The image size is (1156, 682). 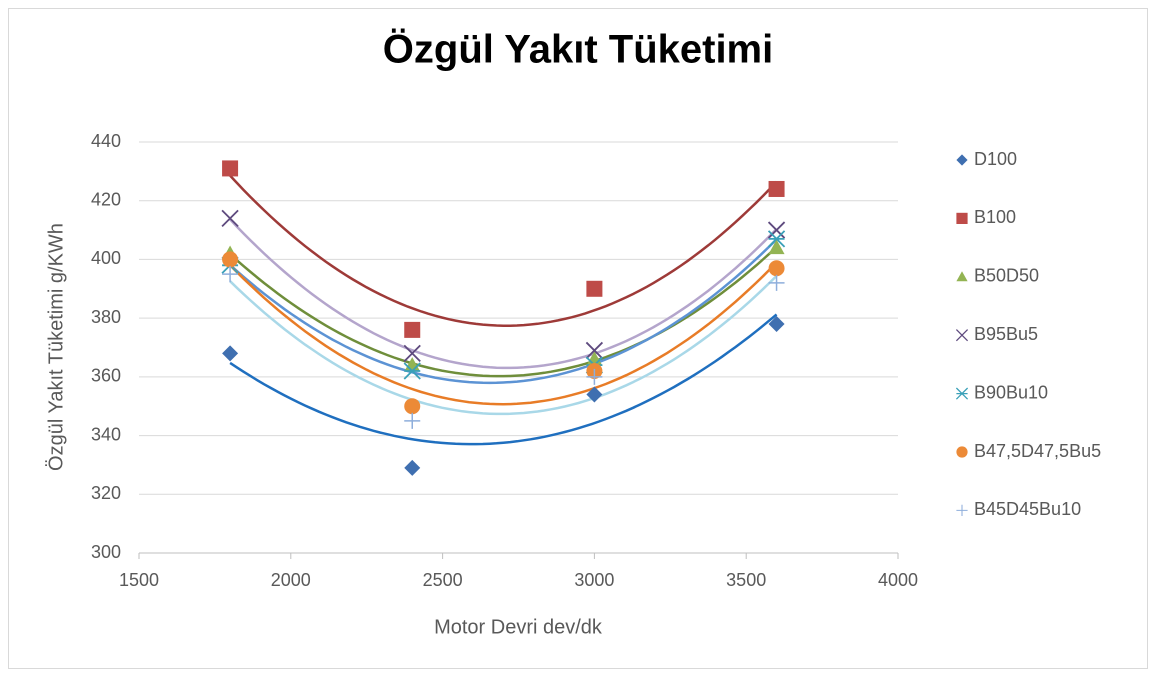 I want to click on x-tick-label: 3500, so click(x=746, y=580).